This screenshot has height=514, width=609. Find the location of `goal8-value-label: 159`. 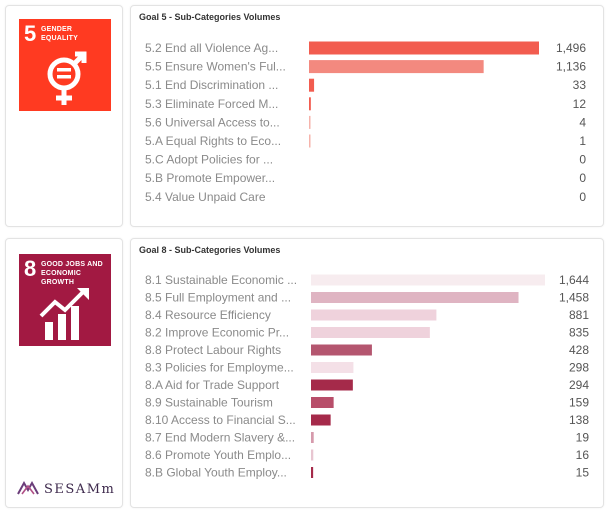

goal8-value-label: 159 is located at coordinates (579, 403).